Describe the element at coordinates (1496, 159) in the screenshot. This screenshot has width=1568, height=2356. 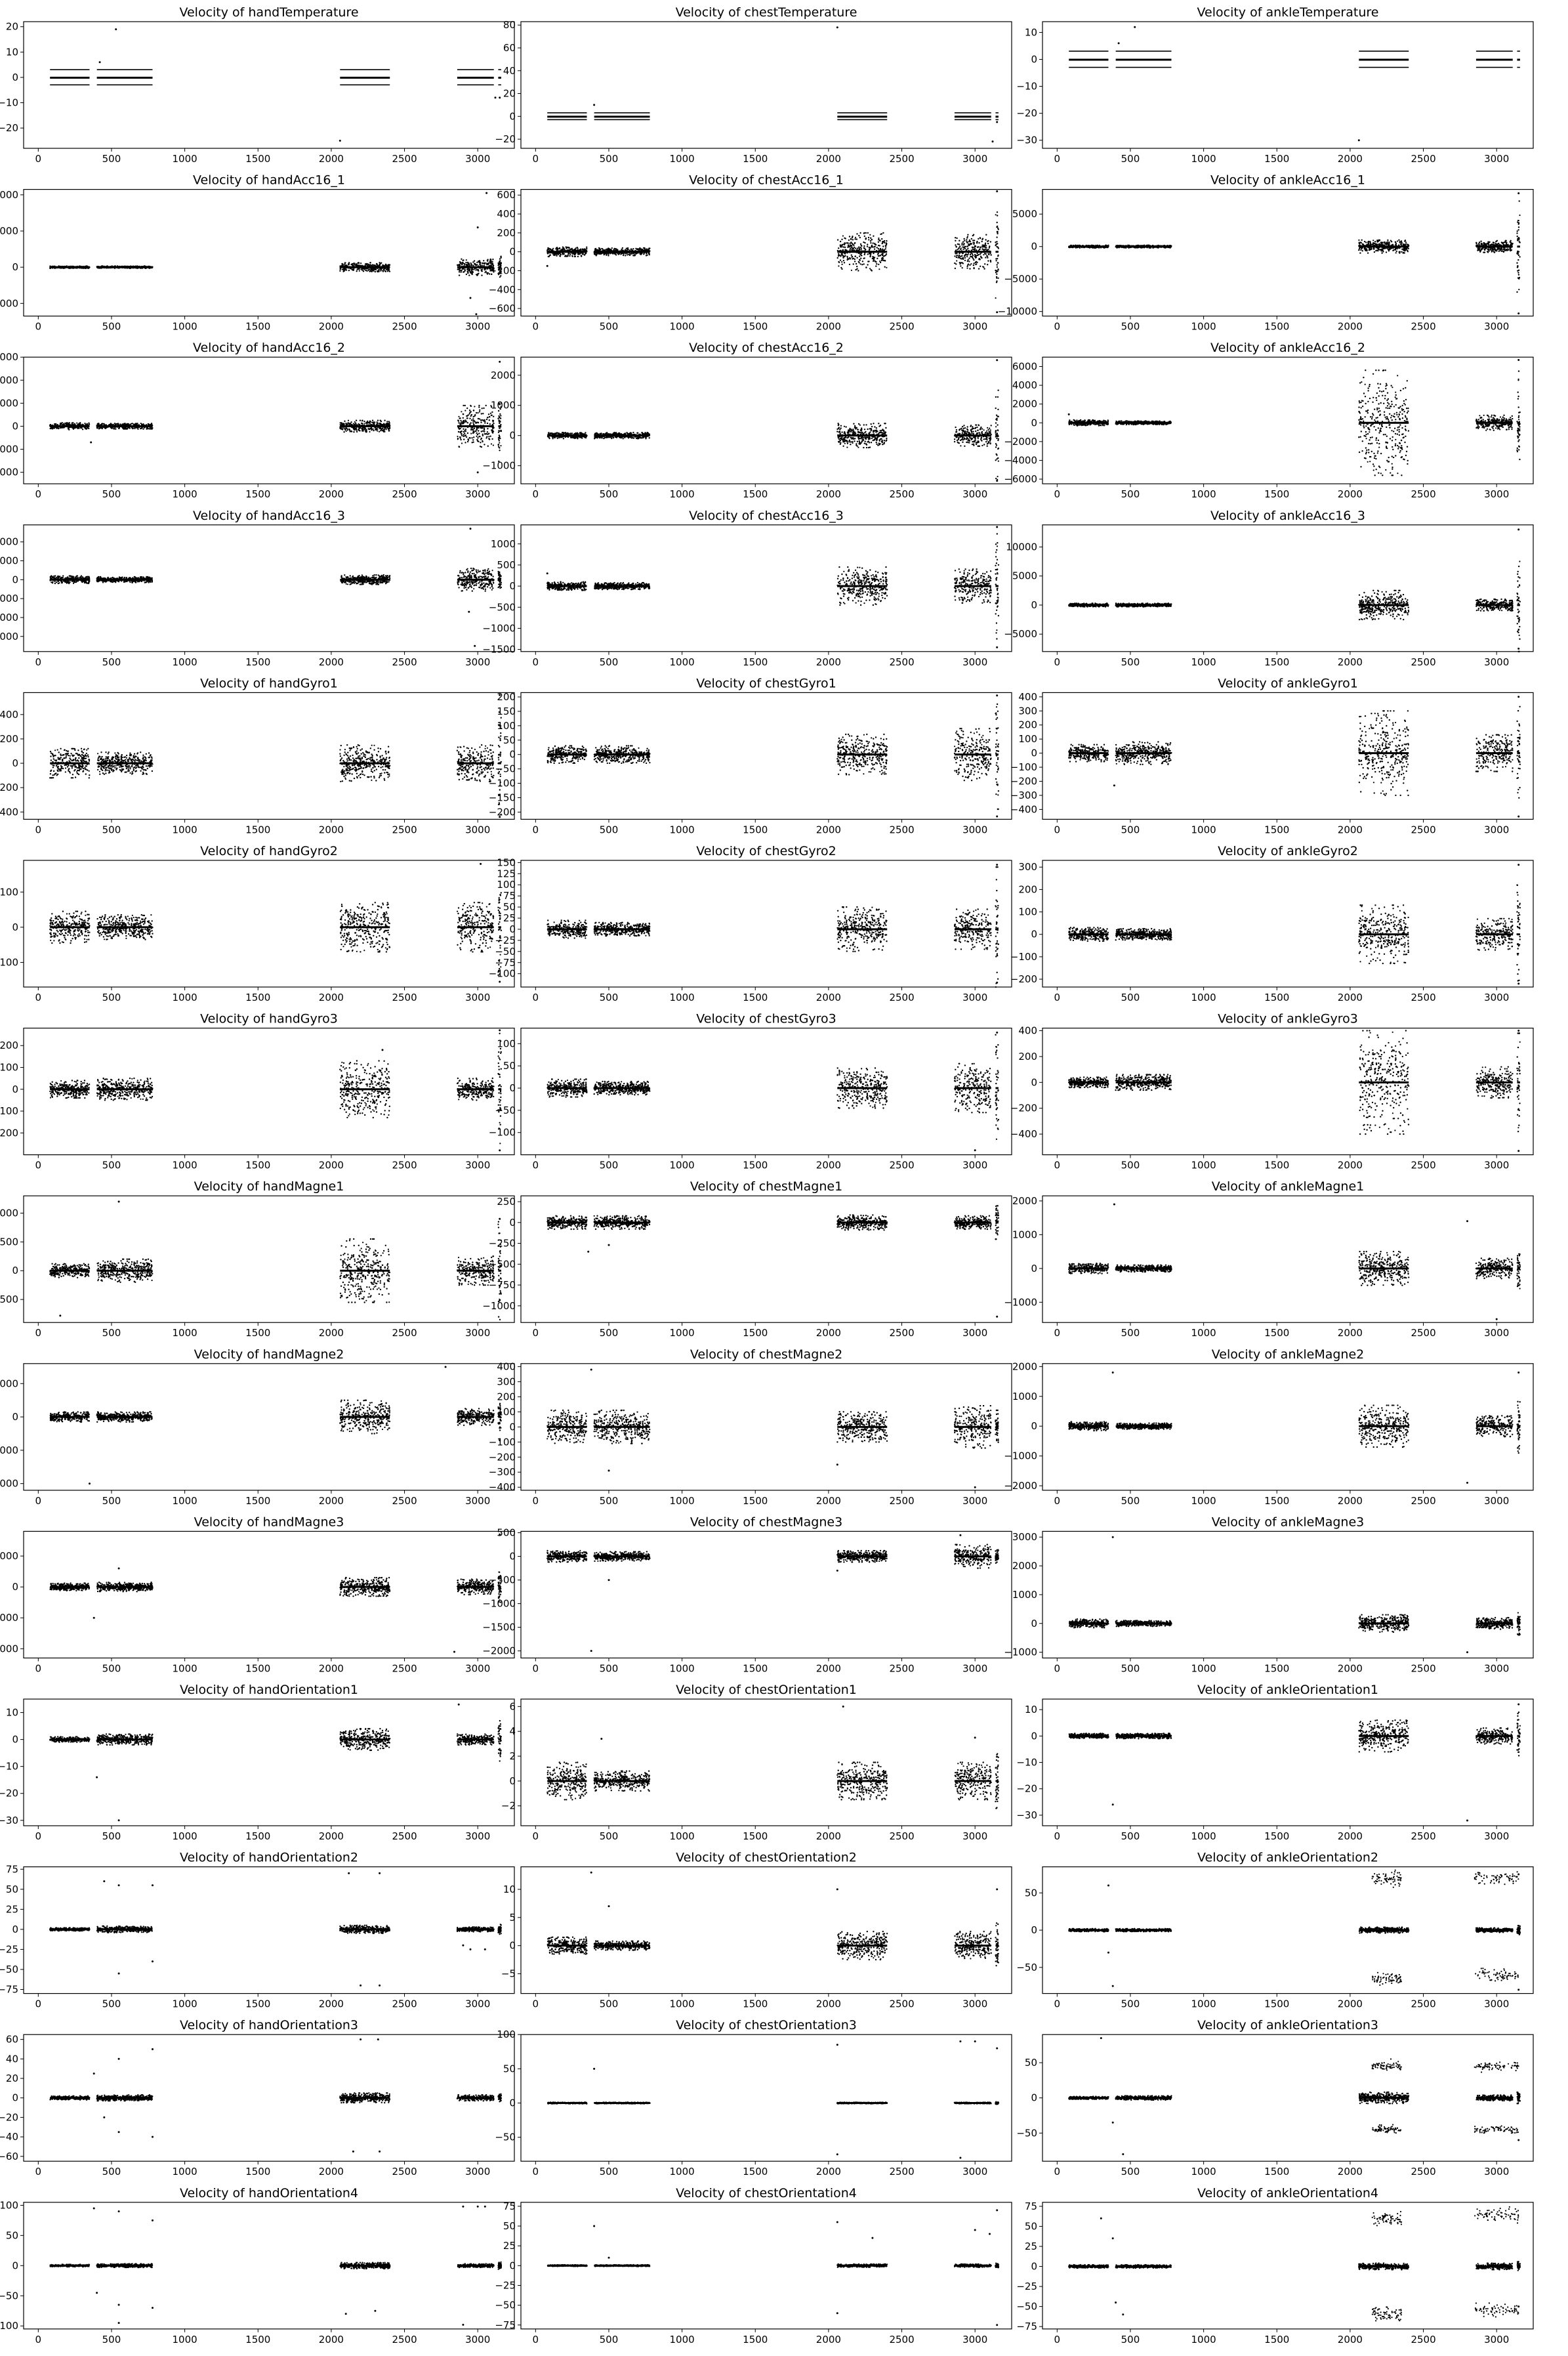
I see `x-tick-label: 3000` at that location.